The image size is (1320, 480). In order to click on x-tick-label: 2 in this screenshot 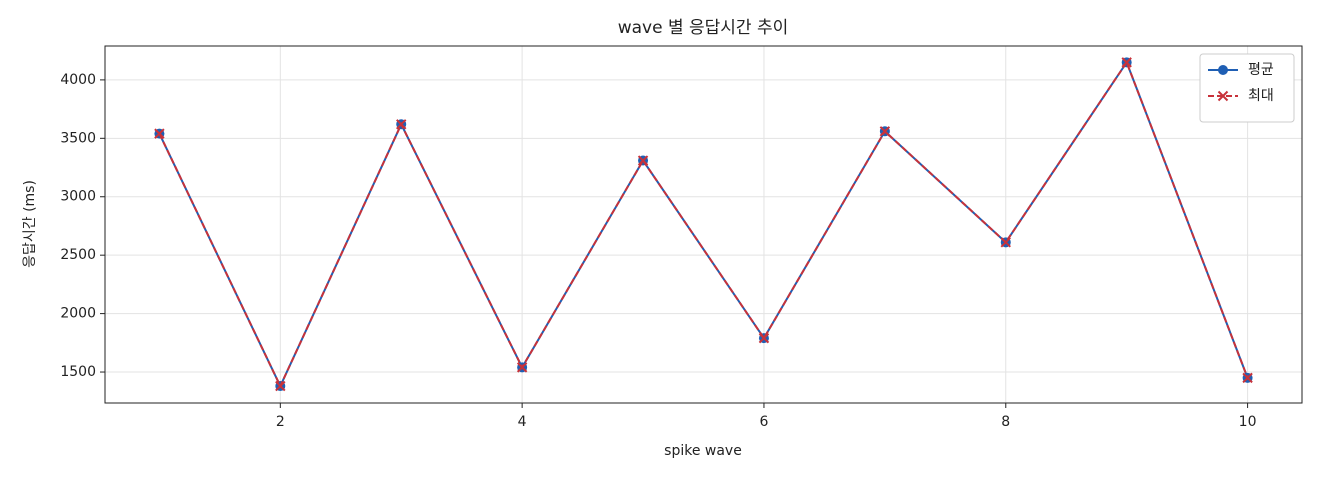, I will do `click(280, 422)`.